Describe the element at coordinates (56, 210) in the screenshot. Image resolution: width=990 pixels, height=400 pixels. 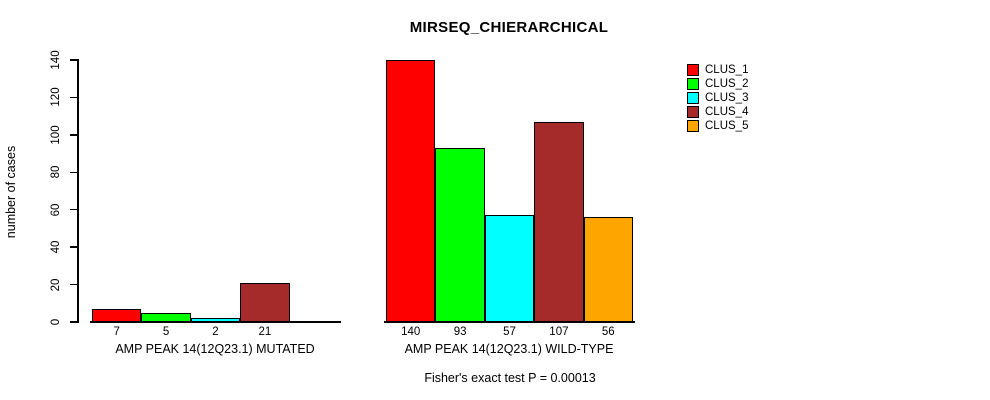
I see `y-tick-label: 60` at that location.